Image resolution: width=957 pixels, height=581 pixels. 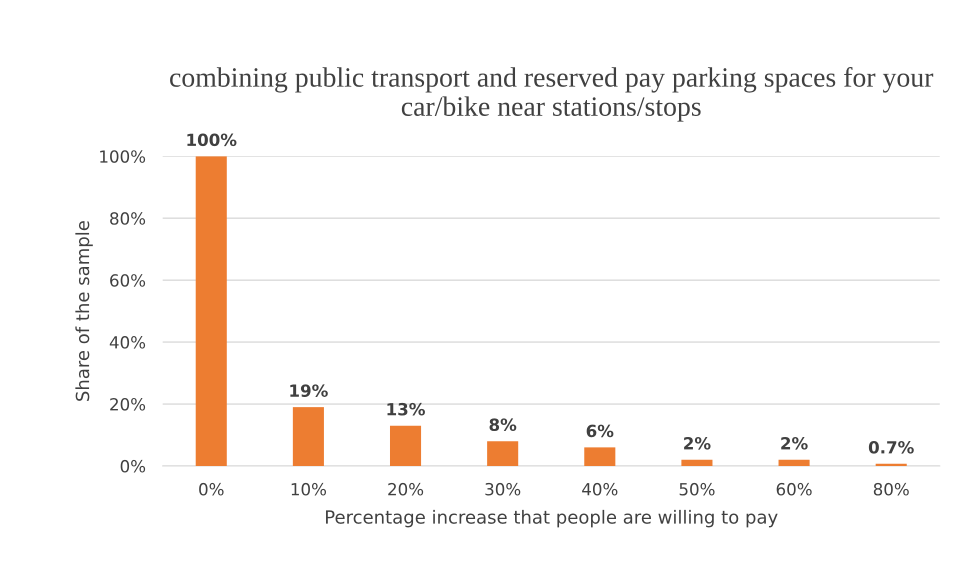 I want to click on data-label: 0.7%, so click(x=891, y=447).